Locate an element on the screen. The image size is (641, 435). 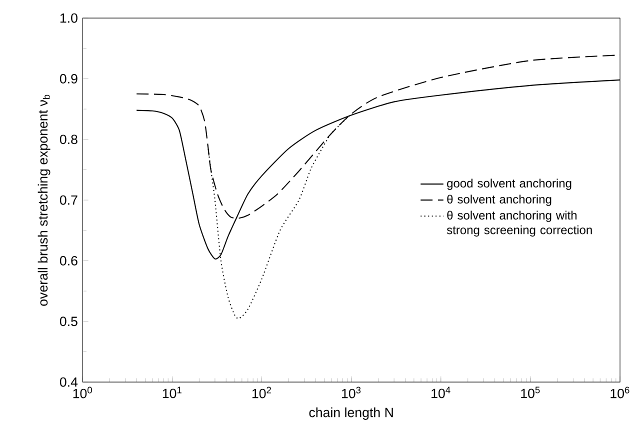
x-tick-label: 10$^{5}$ is located at coordinates (530, 392).